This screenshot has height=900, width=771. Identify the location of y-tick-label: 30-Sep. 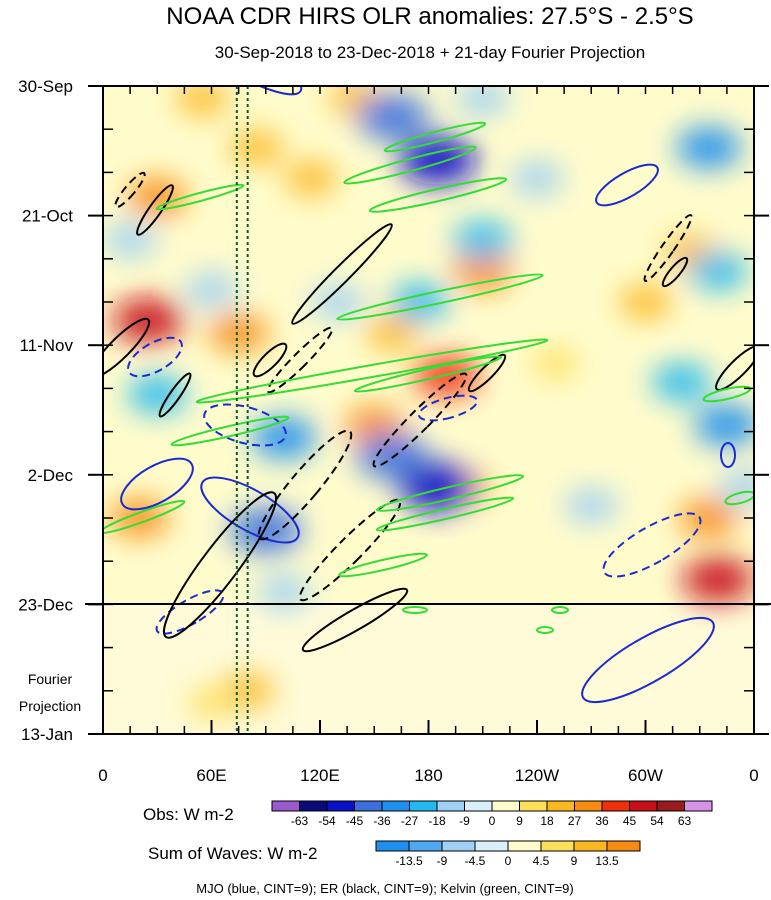
(45, 86).